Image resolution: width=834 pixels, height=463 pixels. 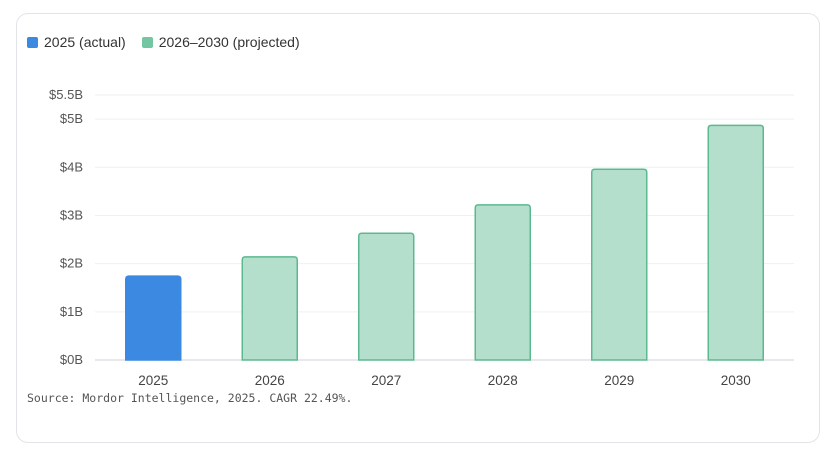 What do you see at coordinates (503, 380) in the screenshot?
I see `x-tick-label: 2028` at bounding box center [503, 380].